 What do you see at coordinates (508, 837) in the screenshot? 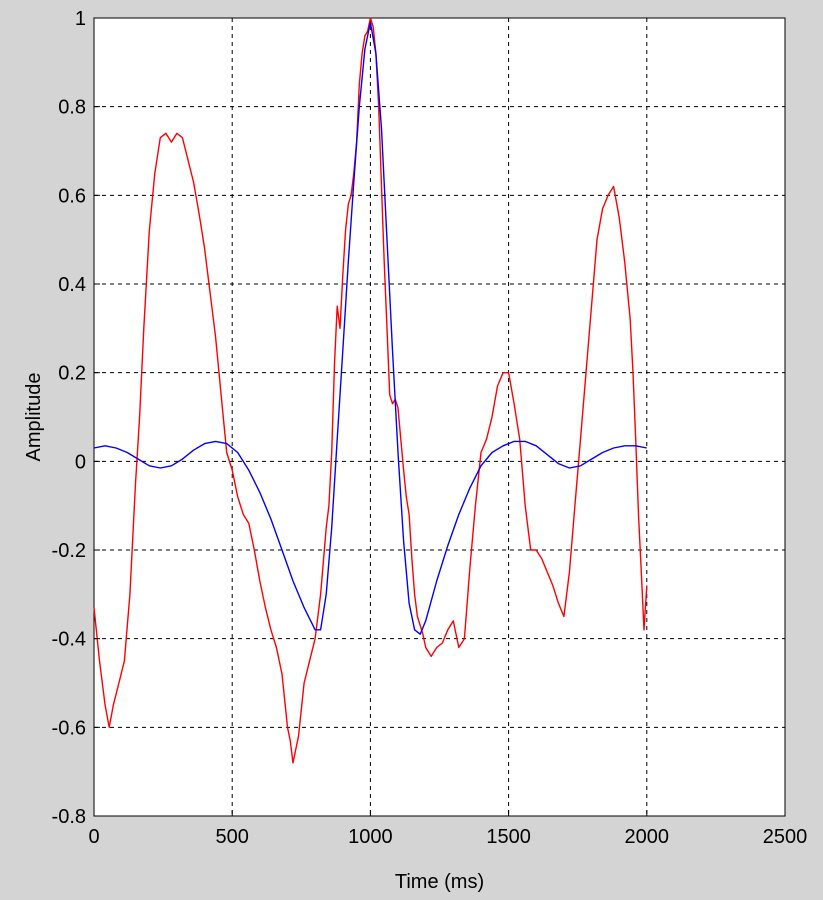
I see `x-tick-label: 1500` at bounding box center [508, 837].